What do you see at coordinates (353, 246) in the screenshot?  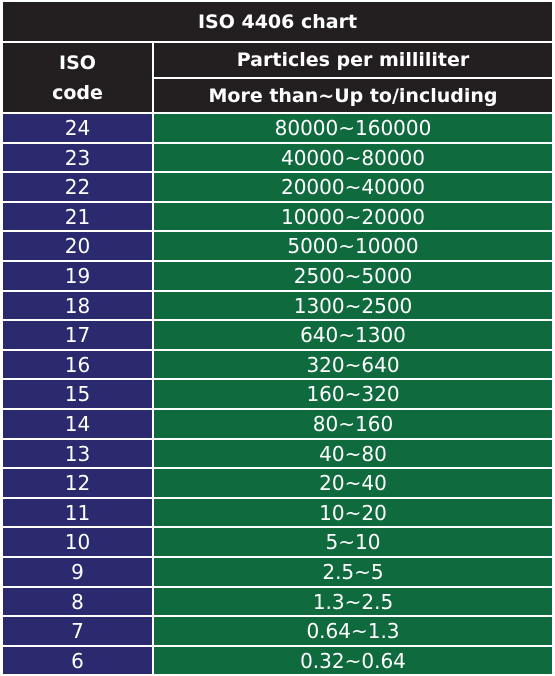 I see `particle-range-cell: 5000~10000` at bounding box center [353, 246].